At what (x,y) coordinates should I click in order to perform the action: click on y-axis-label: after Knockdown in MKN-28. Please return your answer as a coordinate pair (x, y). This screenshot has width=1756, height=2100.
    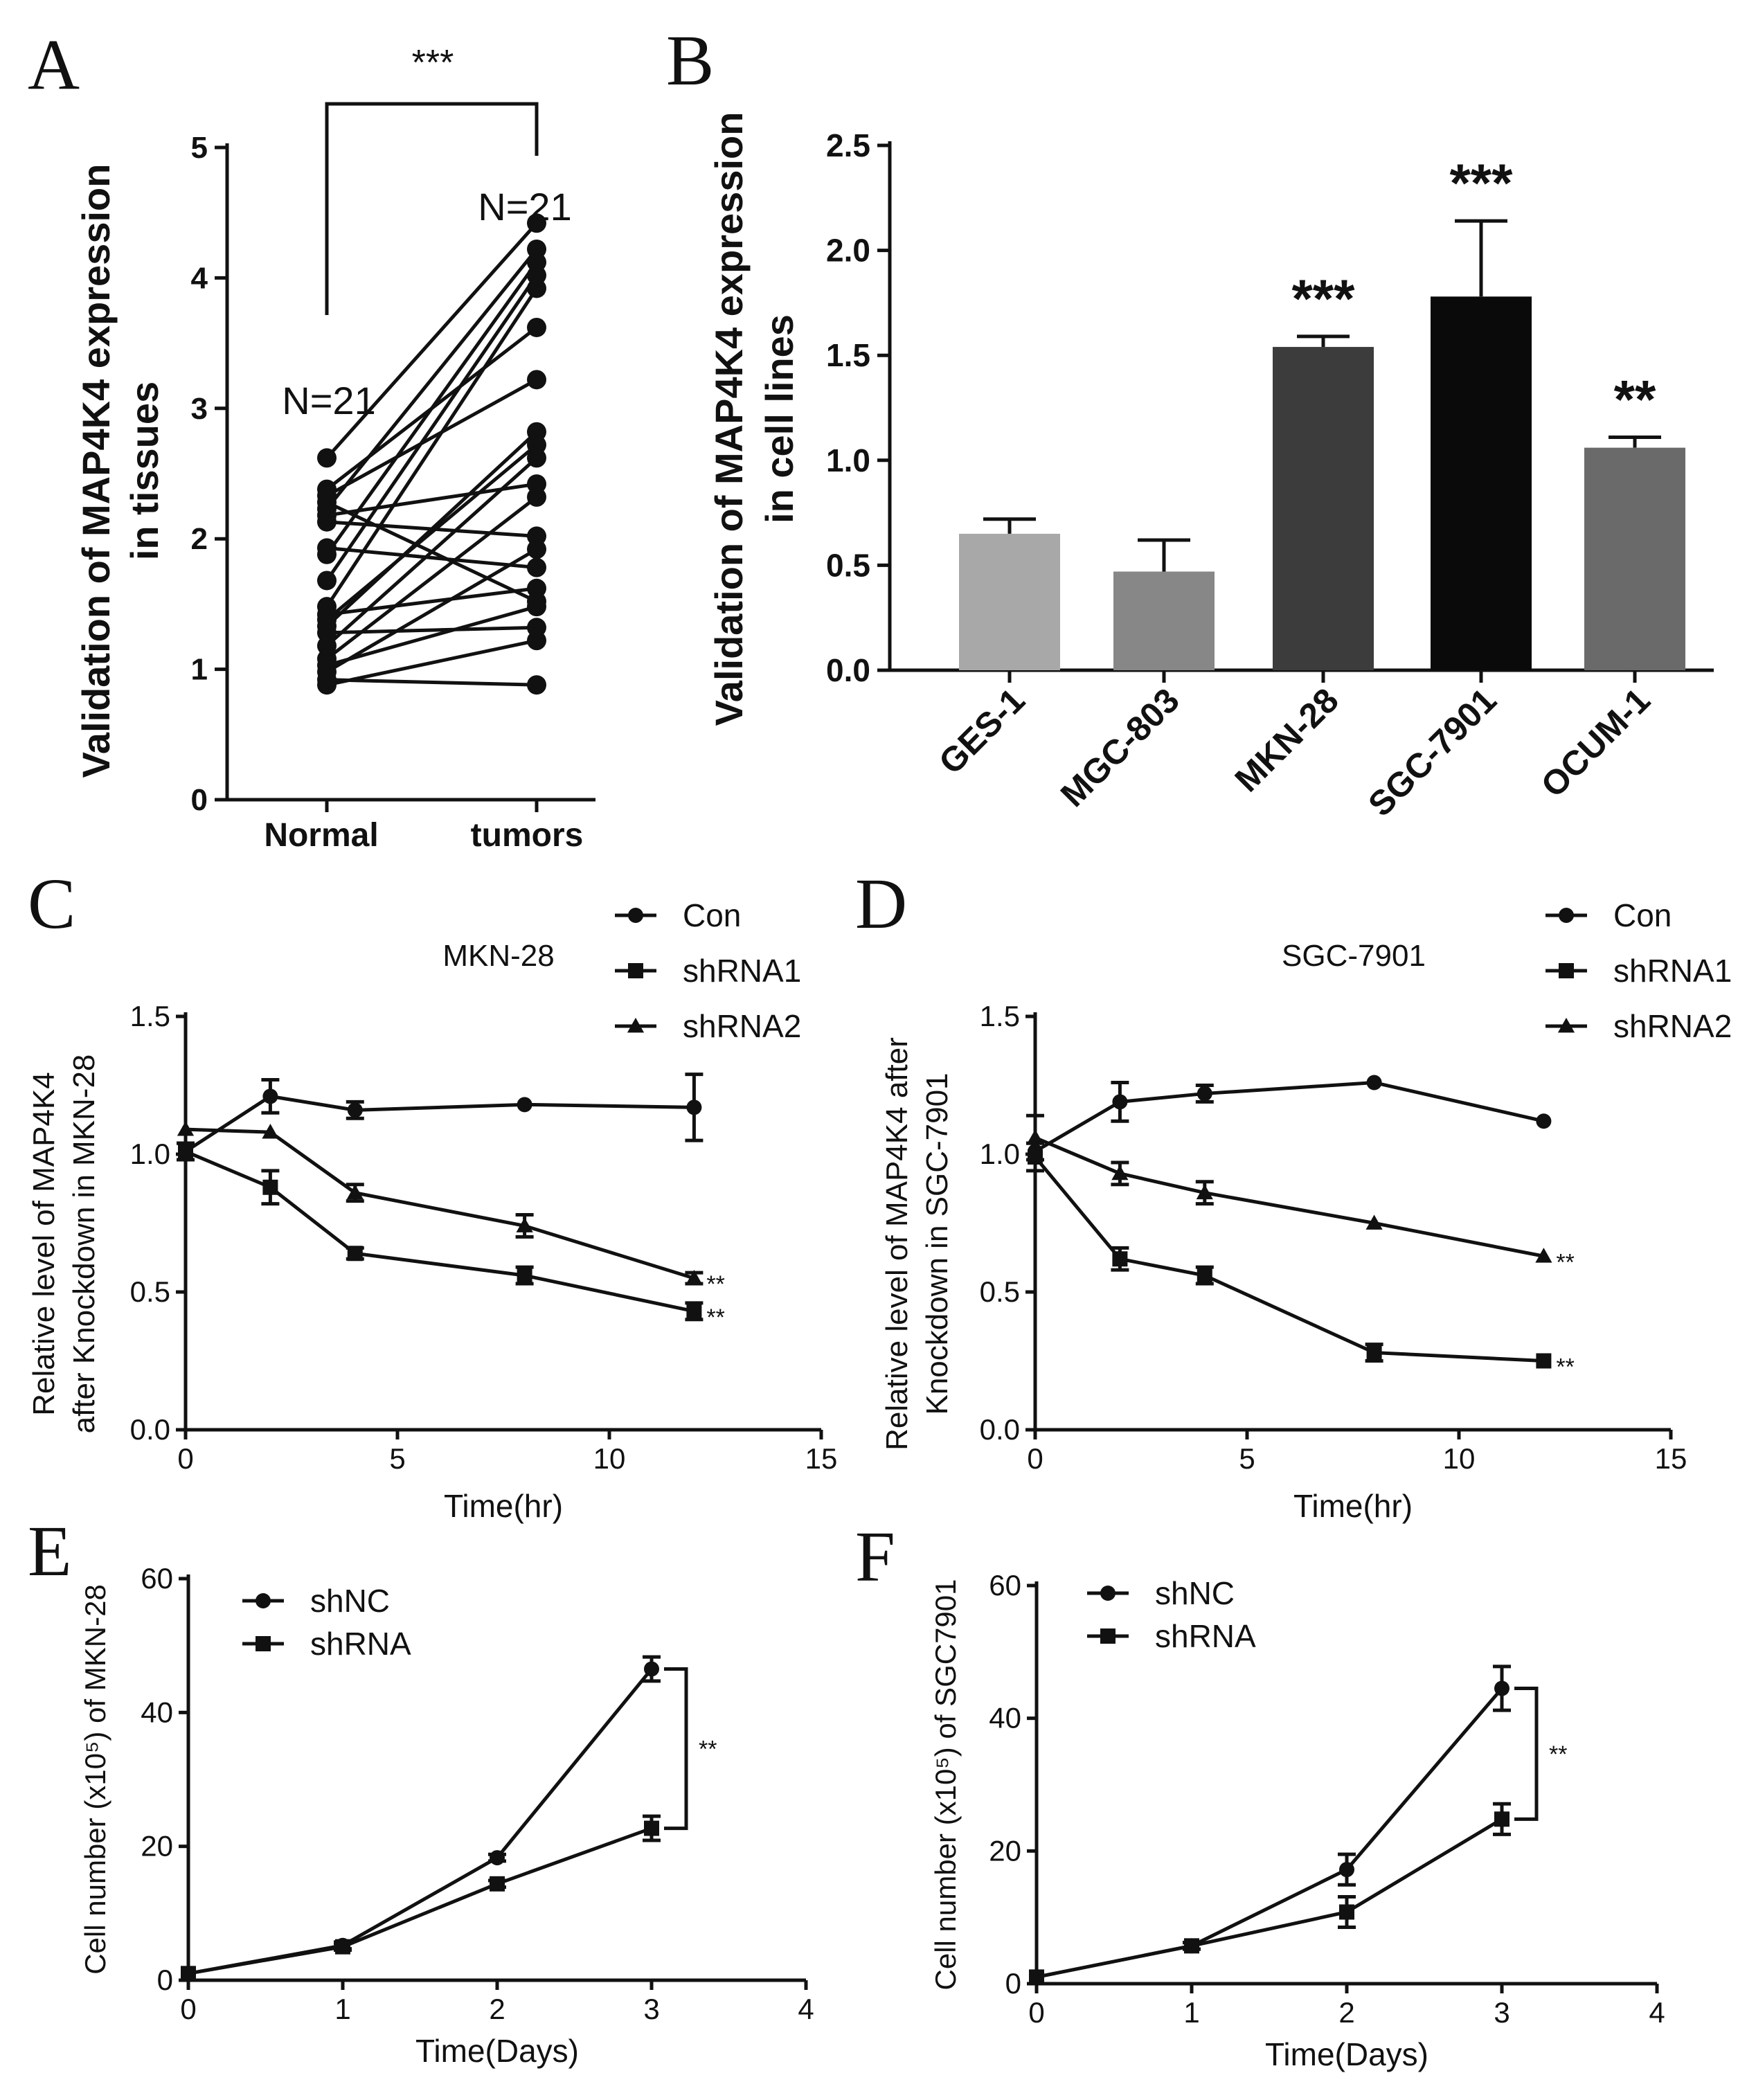
    Looking at the image, I should click on (84, 1244).